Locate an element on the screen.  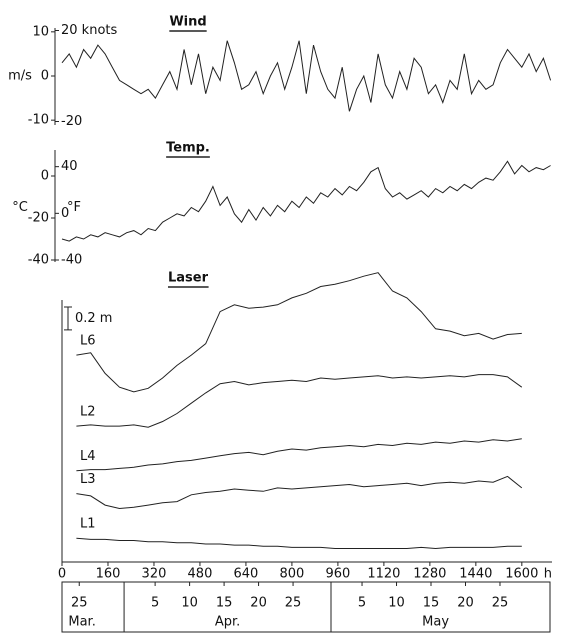
series-label: L3 is located at coordinates (88, 479).